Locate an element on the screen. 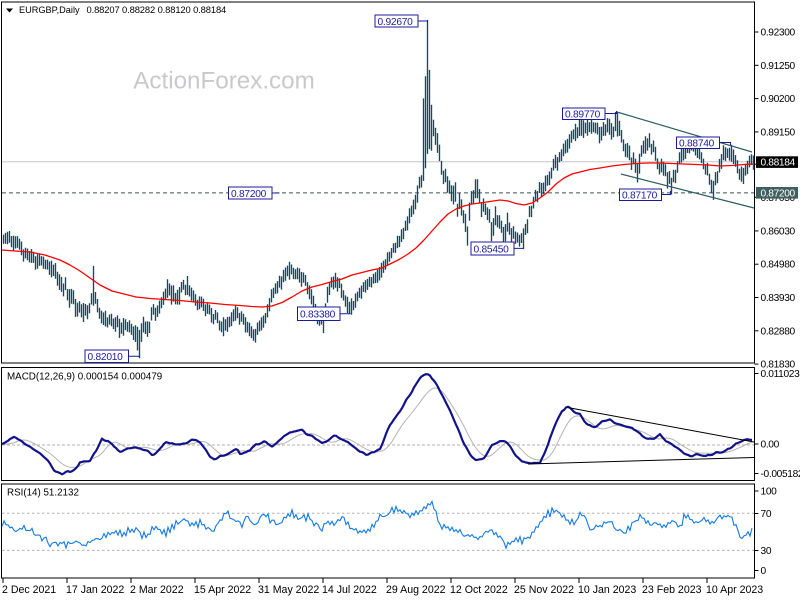 The width and height of the screenshot is (800, 600). svg-text: -0.005182 is located at coordinates (780, 474).